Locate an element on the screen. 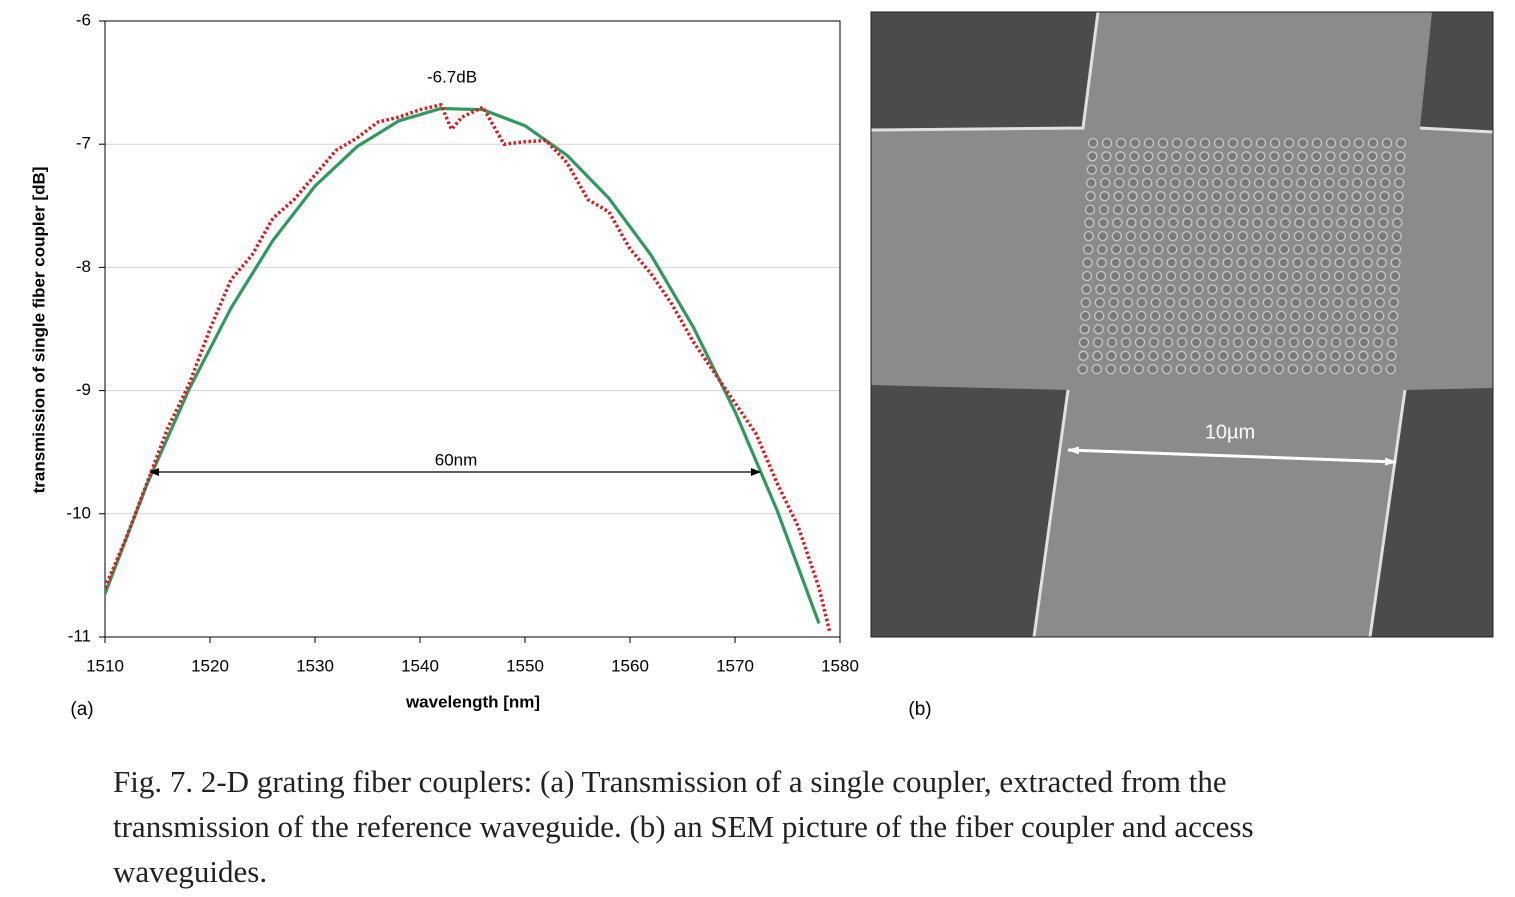 This screenshot has height=897, width=1515. x-tick-label: 1530 is located at coordinates (315, 665).